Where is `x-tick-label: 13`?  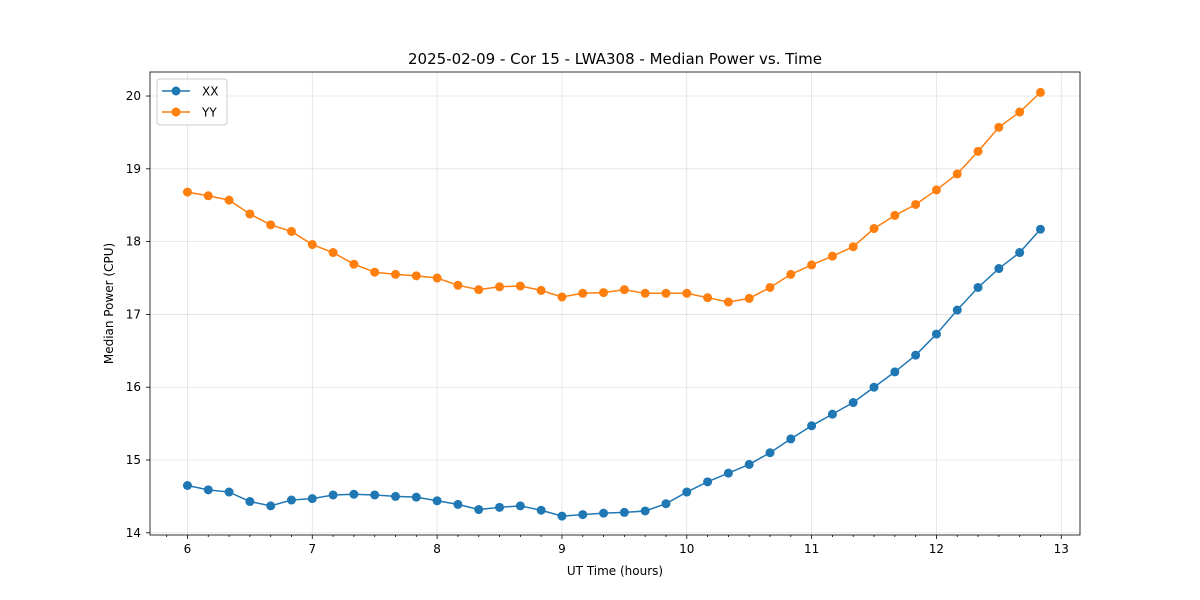
x-tick-label: 13 is located at coordinates (1061, 549).